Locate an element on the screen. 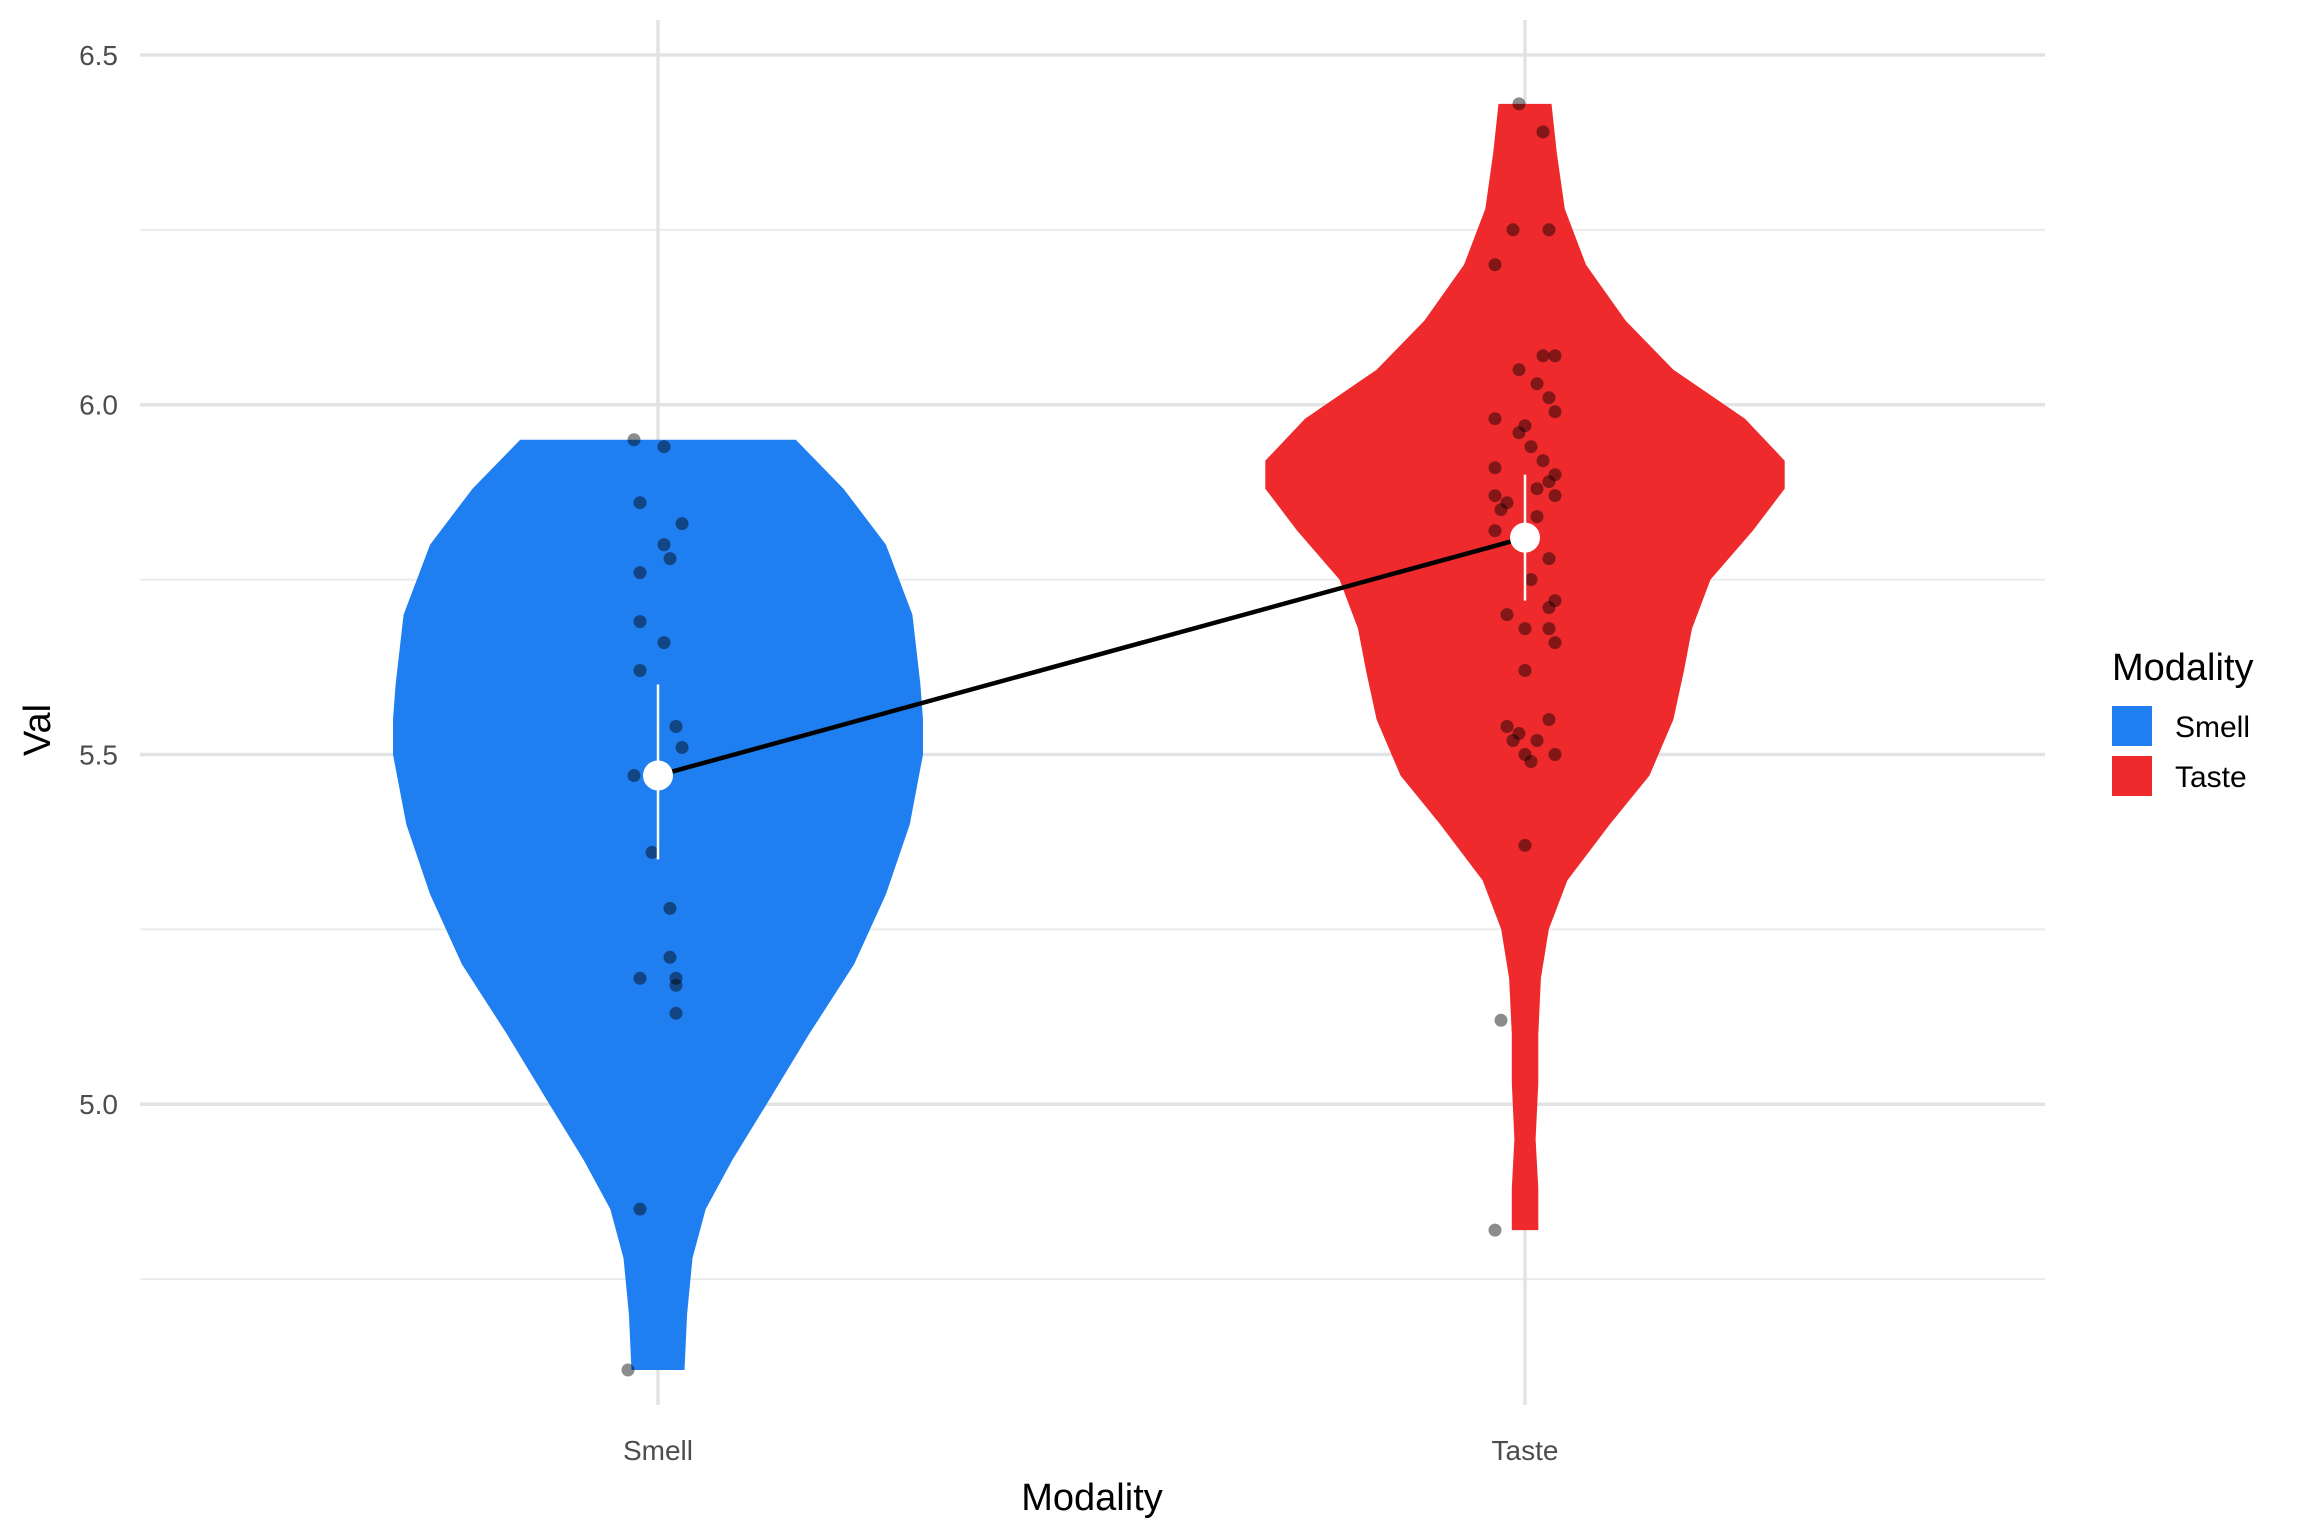 The width and height of the screenshot is (2304, 1536). mean-point-smell is located at coordinates (658, 775).